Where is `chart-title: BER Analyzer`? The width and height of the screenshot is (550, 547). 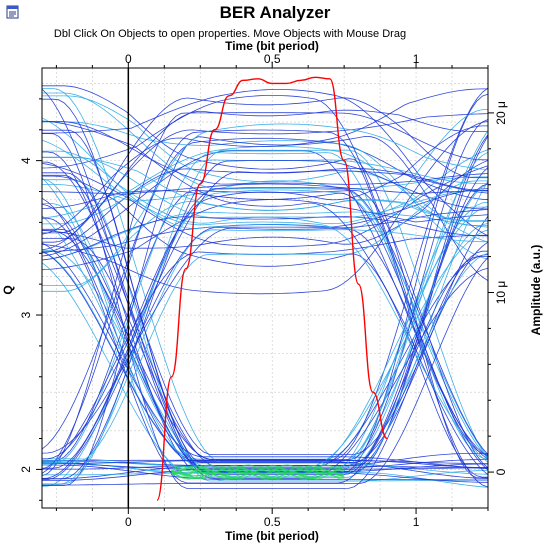 chart-title: BER Analyzer is located at coordinates (275, 12).